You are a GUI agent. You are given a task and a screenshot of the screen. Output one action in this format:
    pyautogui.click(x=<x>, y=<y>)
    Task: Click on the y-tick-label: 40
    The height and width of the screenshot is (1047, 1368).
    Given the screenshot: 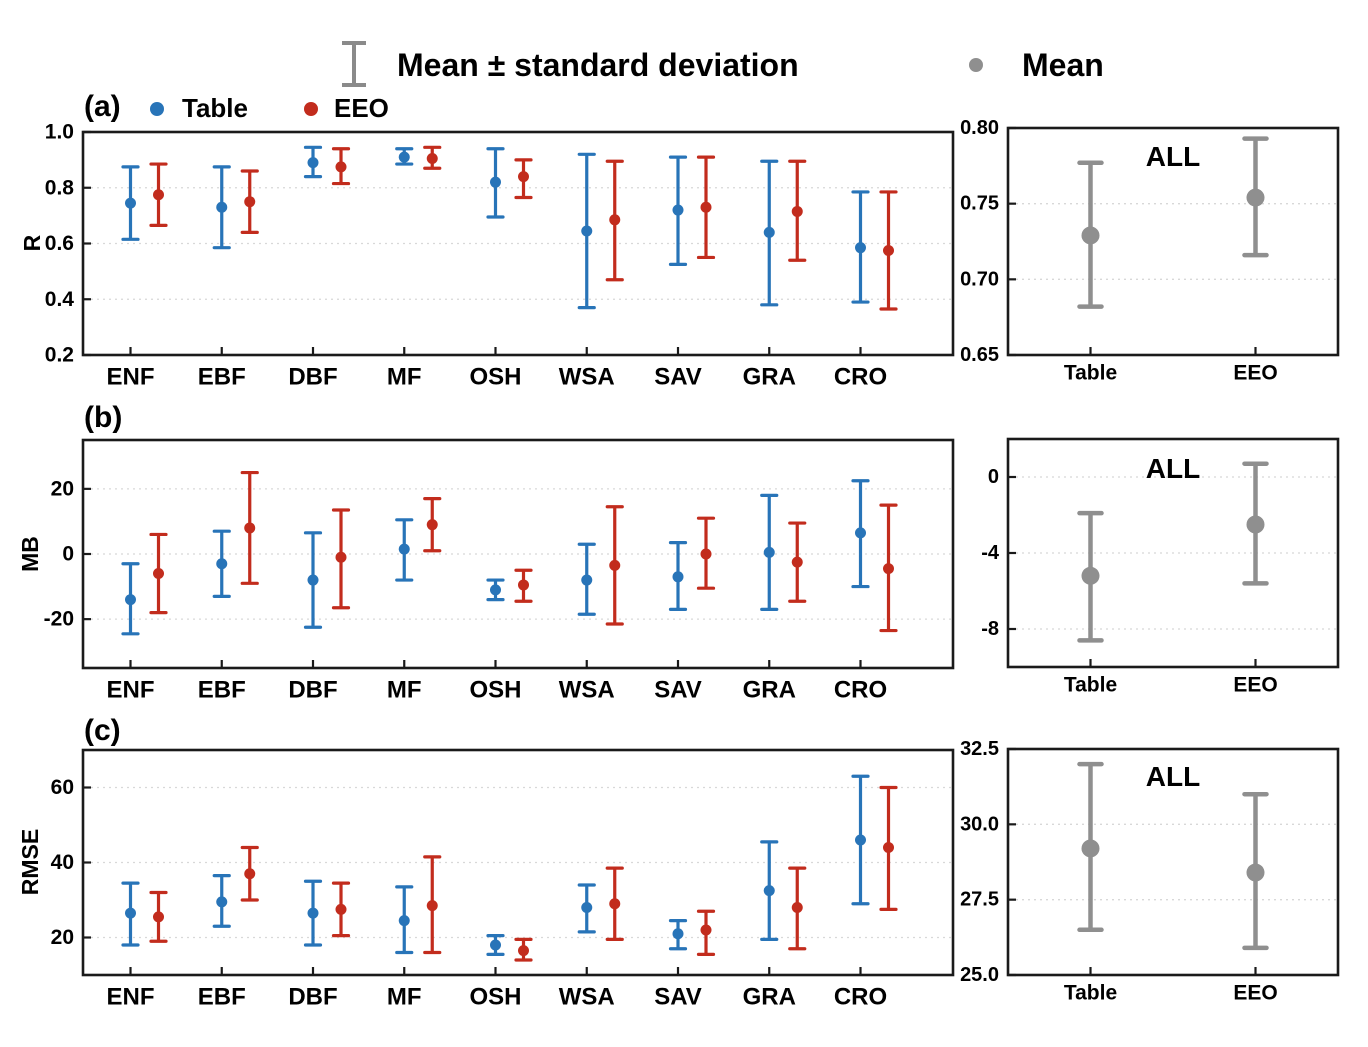 What is the action you would take?
    pyautogui.click(x=62, y=862)
    